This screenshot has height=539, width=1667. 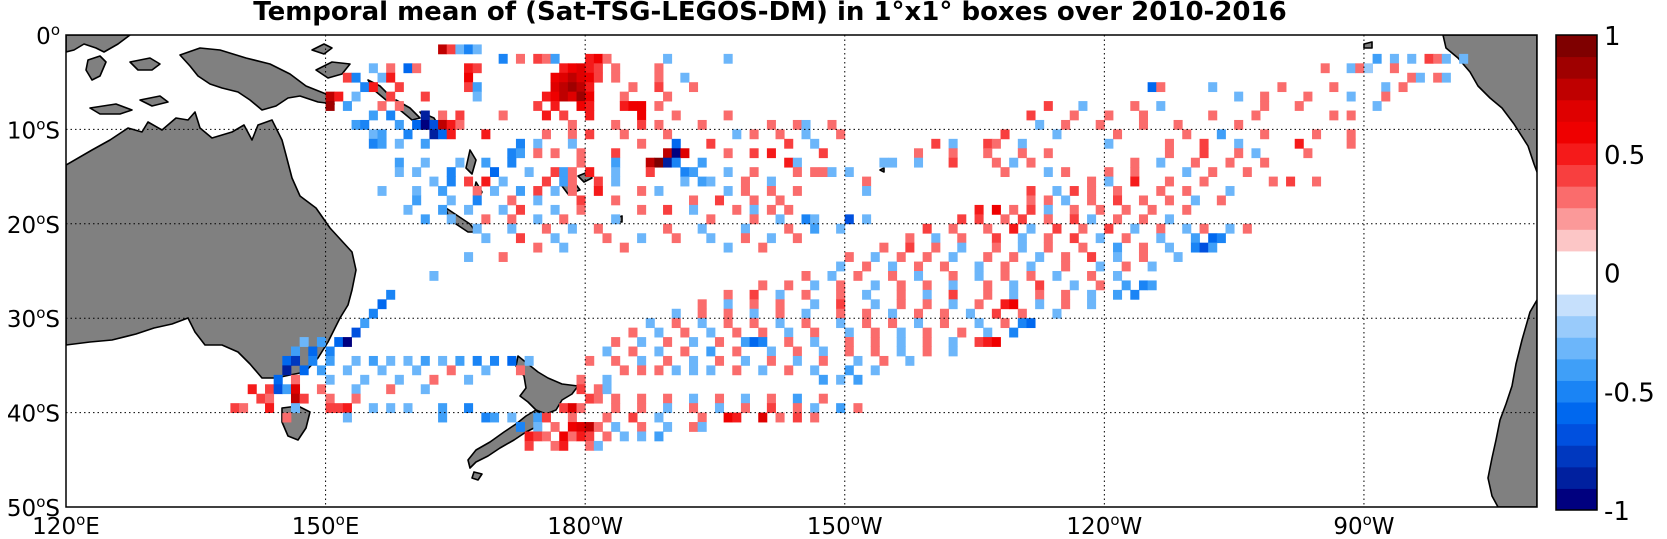 I want to click on colorbar-swatch, so click(x=1576, y=132).